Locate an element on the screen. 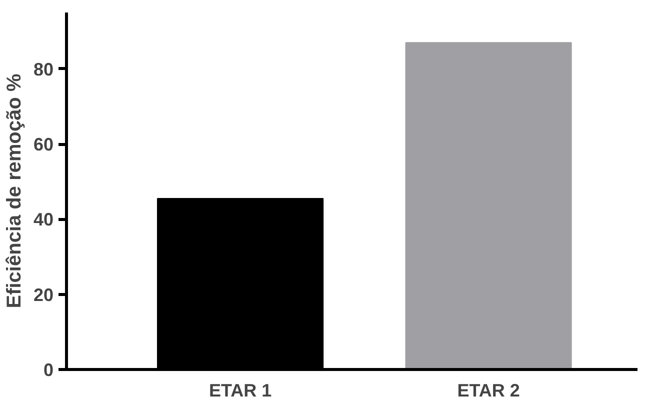 The height and width of the screenshot is (403, 657). y-tick-label: 0 is located at coordinates (48, 370).